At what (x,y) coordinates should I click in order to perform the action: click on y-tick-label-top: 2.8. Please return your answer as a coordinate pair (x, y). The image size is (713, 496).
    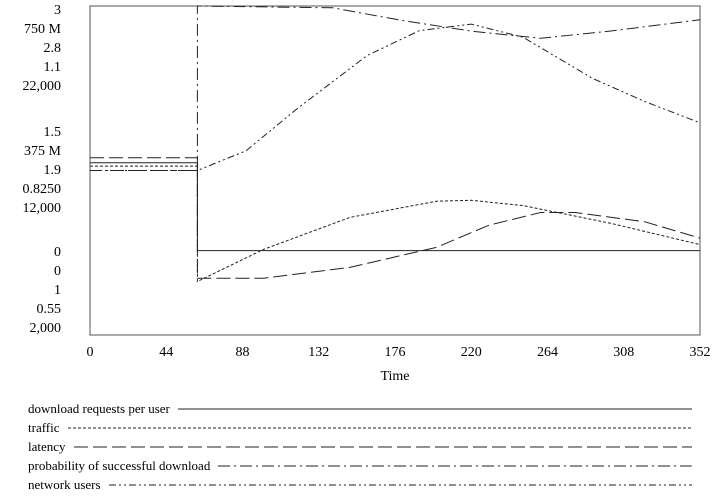
    Looking at the image, I should click on (53, 48).